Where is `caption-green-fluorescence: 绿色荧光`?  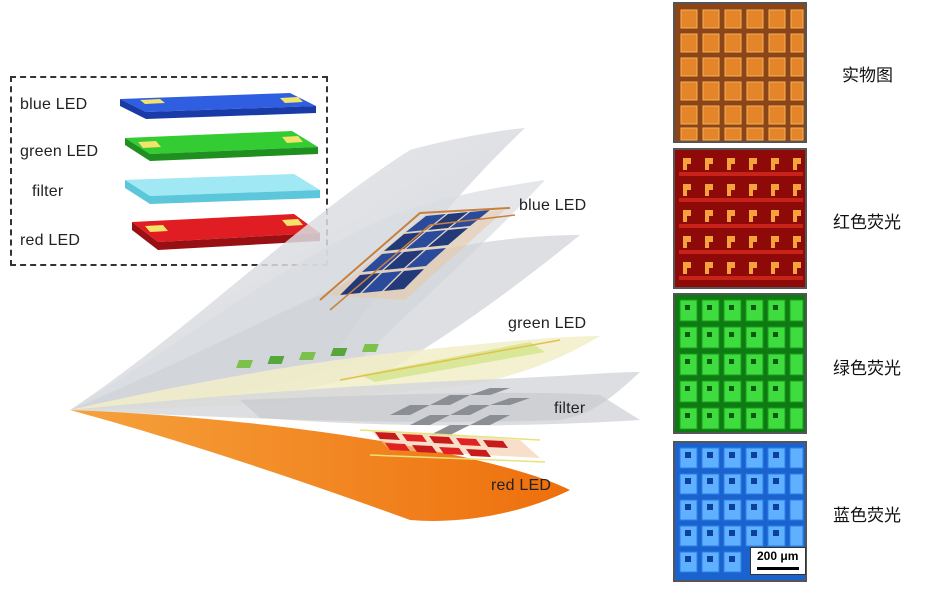 caption-green-fluorescence: 绿色荧光 is located at coordinates (867, 369).